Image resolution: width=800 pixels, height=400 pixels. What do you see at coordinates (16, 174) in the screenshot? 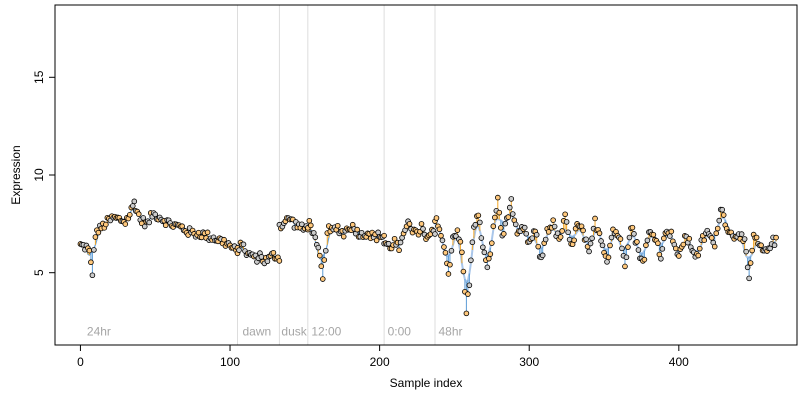
I see `y-axis-title: Expression` at bounding box center [16, 174].